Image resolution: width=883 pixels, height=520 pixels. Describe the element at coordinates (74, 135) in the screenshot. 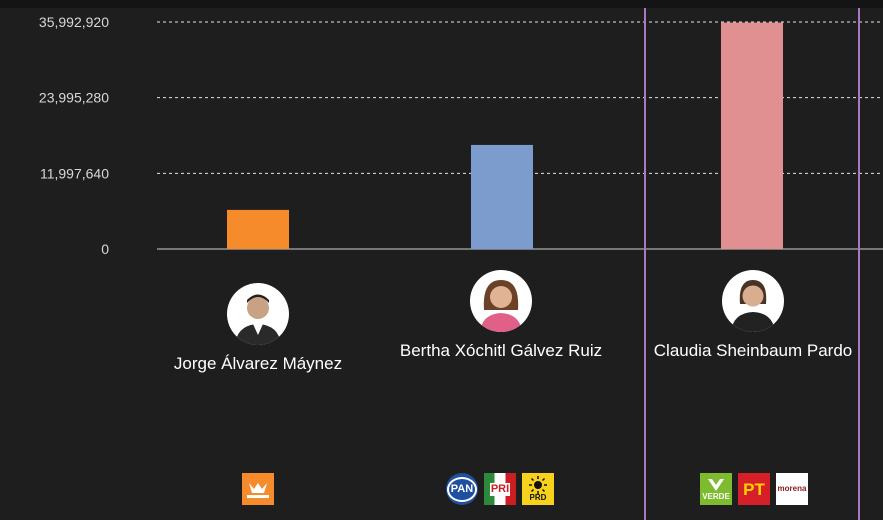

I see `y-axis-ticks: 0 11,997,640 23,995,280 35,992,920` at that location.